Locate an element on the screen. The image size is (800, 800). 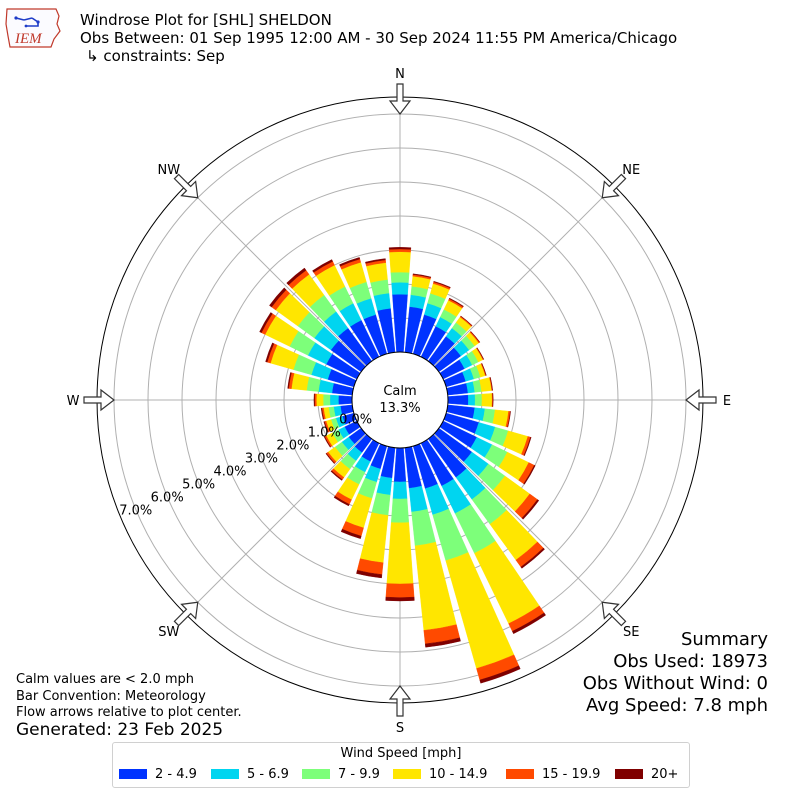
calm-label: Calm is located at coordinates (399, 391).